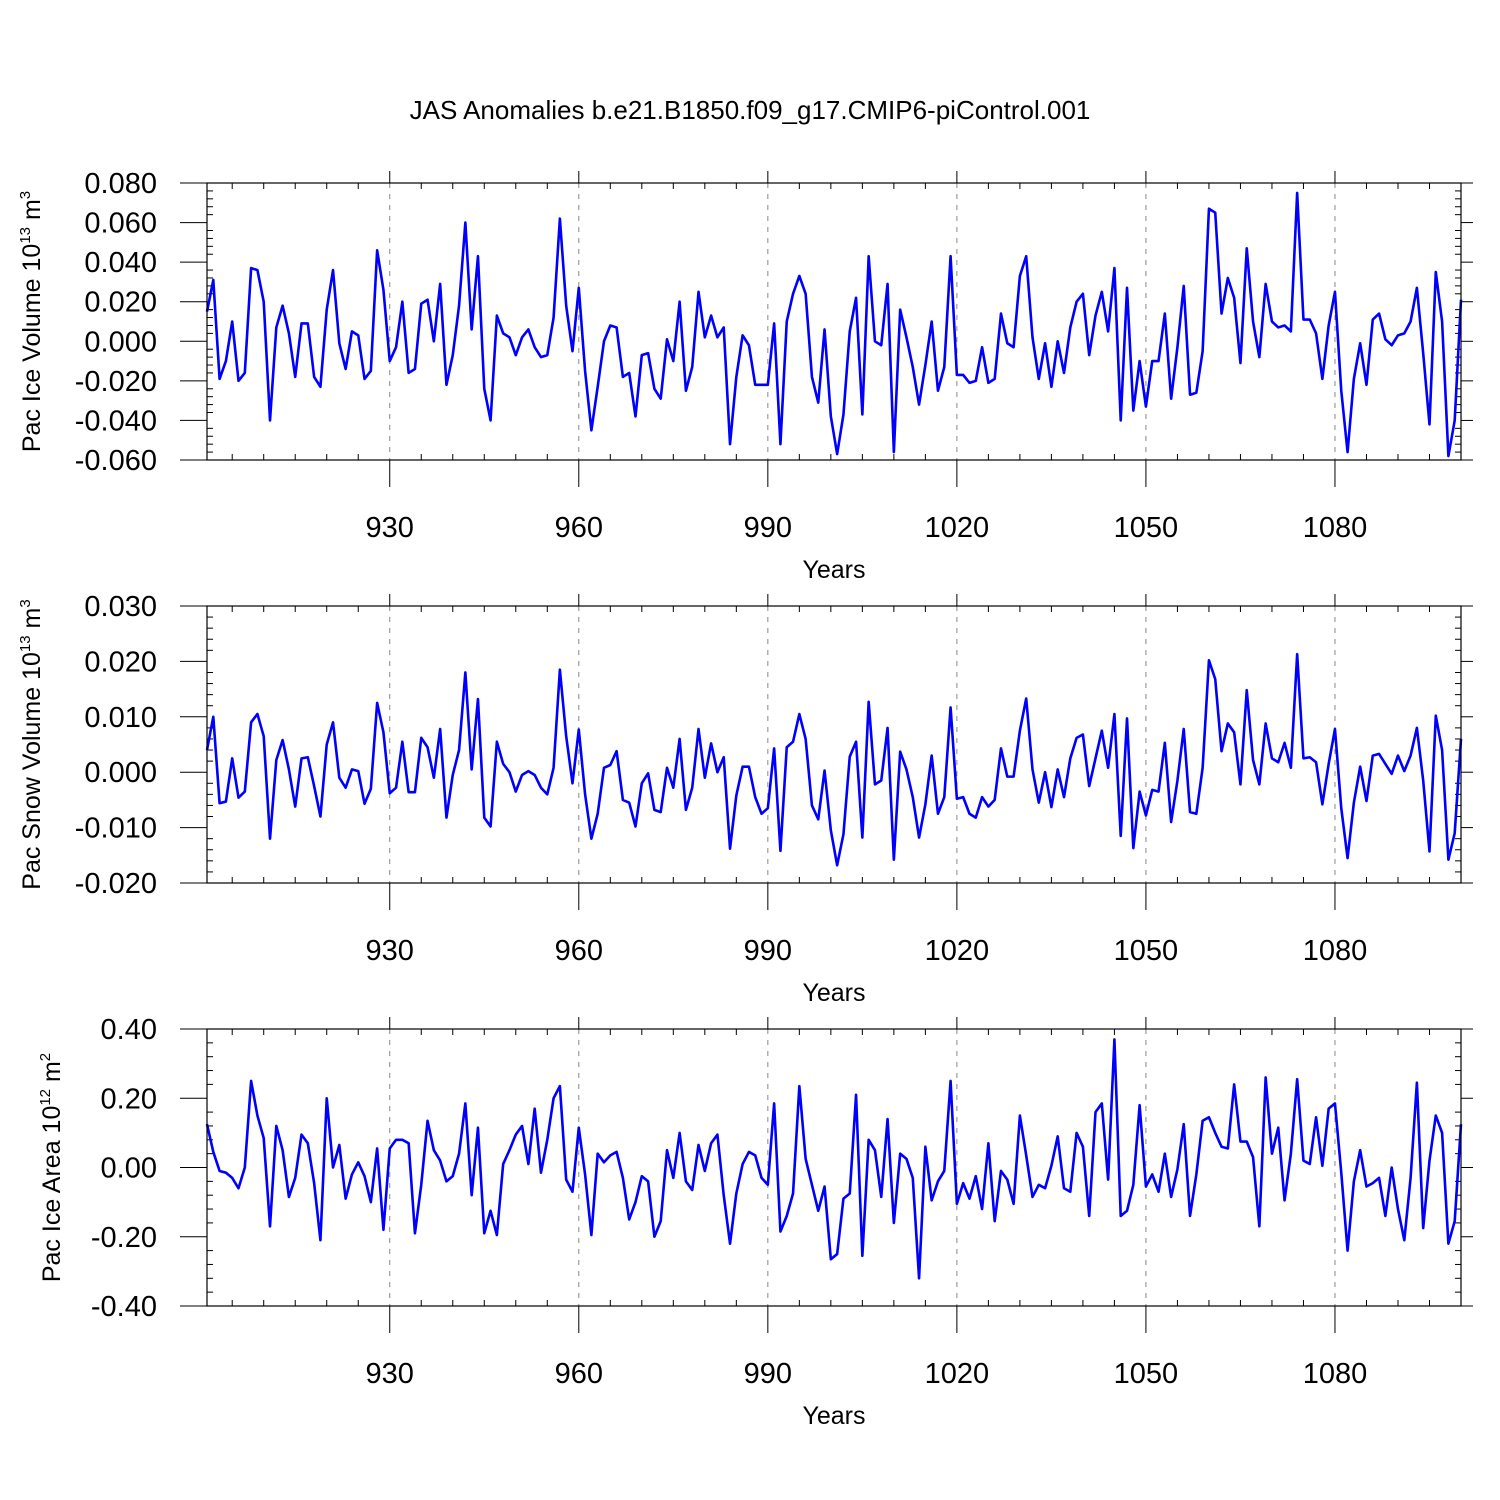 The width and height of the screenshot is (1500, 1500). Describe the element at coordinates (129, 1169) in the screenshot. I see `y-tick-label: 0.00` at that location.